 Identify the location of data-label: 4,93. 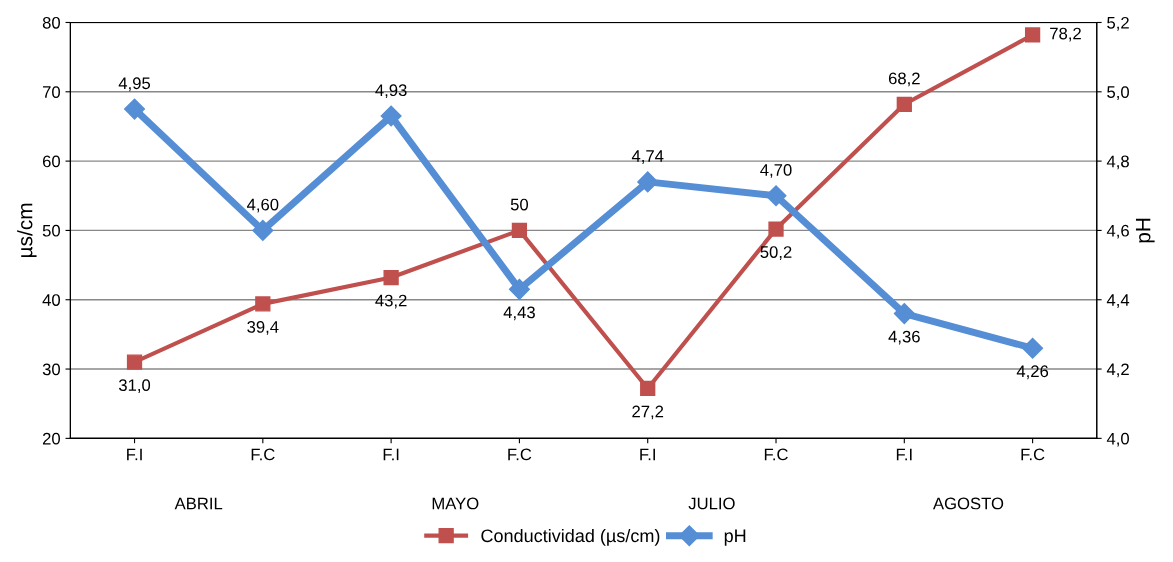
(391, 91).